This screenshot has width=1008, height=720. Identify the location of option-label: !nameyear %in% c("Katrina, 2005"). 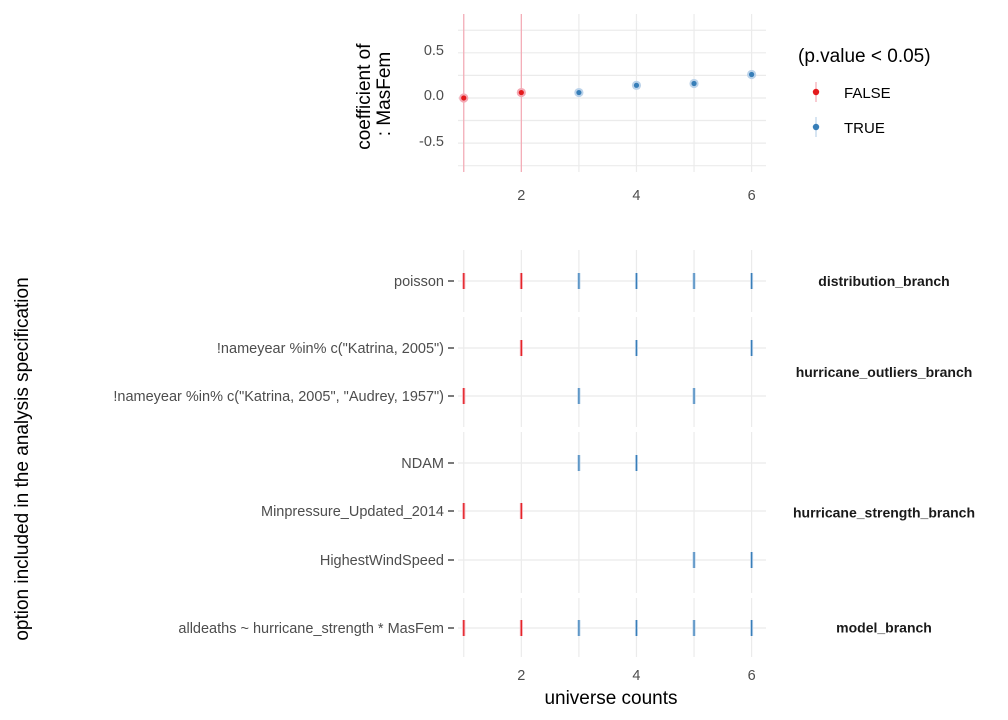
(330, 349).